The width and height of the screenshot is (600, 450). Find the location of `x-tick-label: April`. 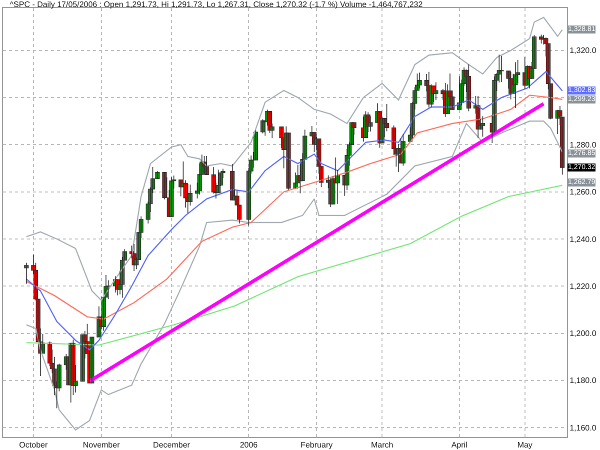

x-tick-label: April is located at coordinates (459, 445).